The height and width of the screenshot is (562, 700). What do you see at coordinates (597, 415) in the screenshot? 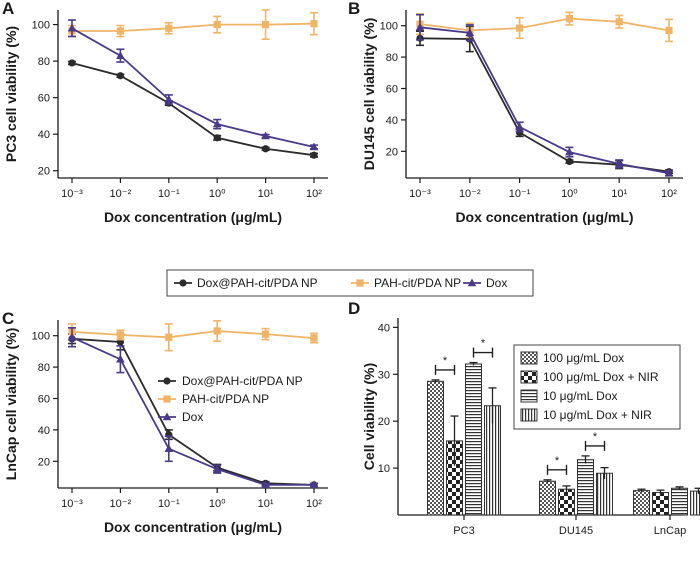
I see `legend-label: 10 μg/mL Dox + NIR` at bounding box center [597, 415].